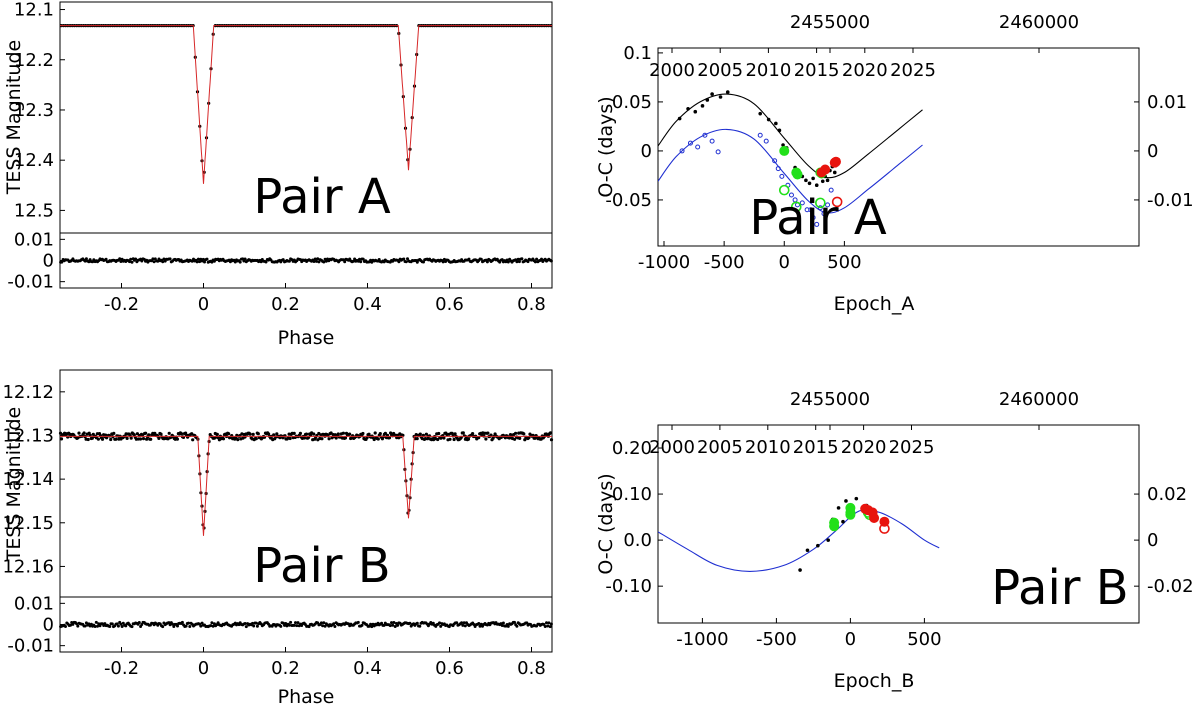  Describe the element at coordinates (884, 528) in the screenshot. I see `new-point-secondary` at that location.